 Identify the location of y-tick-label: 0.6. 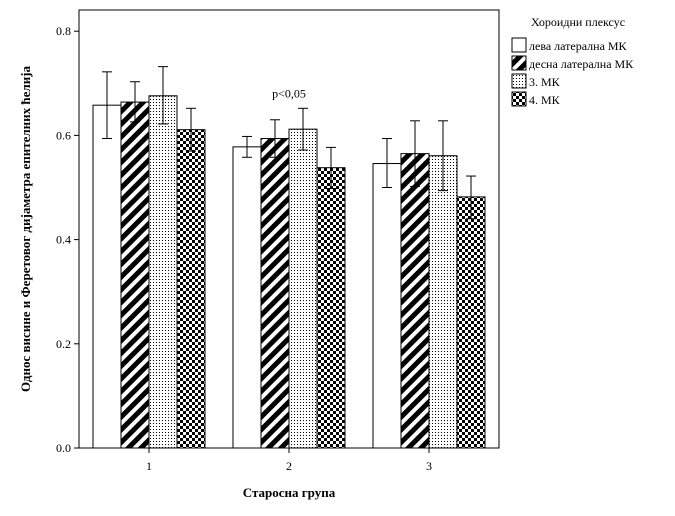
(63, 135).